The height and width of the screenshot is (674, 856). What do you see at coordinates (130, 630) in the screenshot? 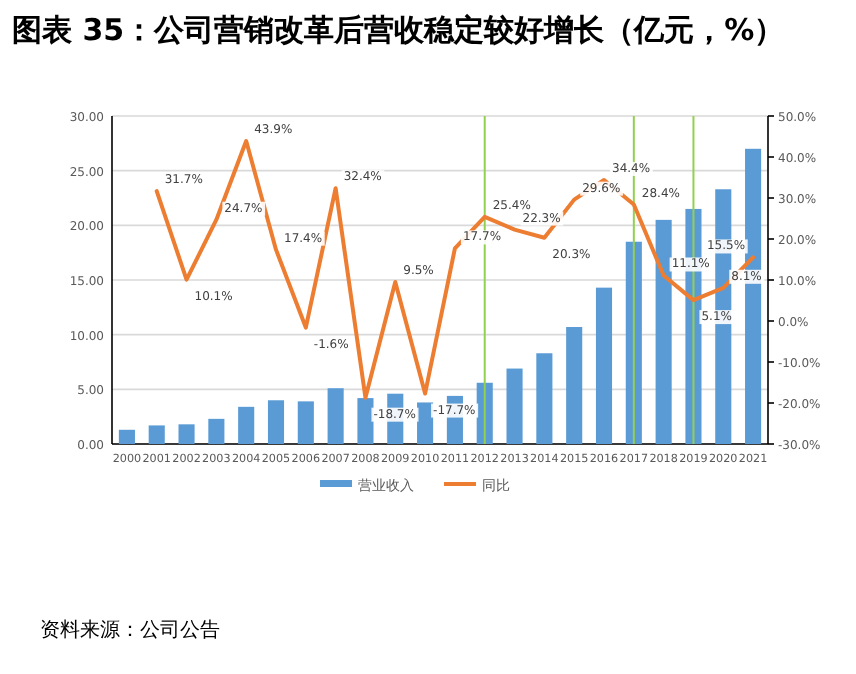
I see `text: 资料来源：公司公告` at bounding box center [130, 630].